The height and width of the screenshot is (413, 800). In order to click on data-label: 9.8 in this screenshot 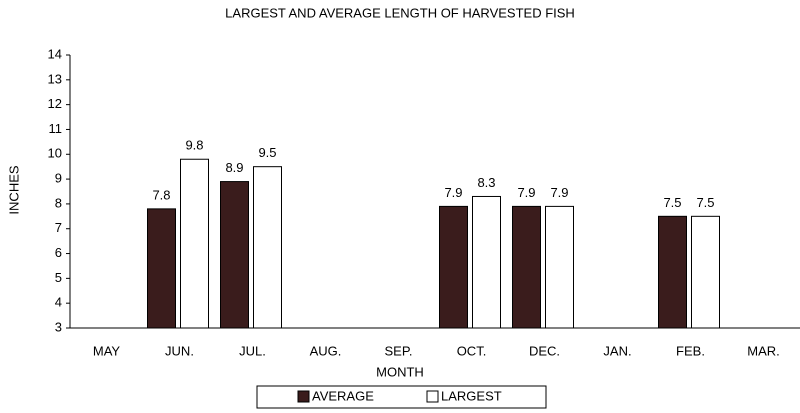, I will do `click(194, 145)`.